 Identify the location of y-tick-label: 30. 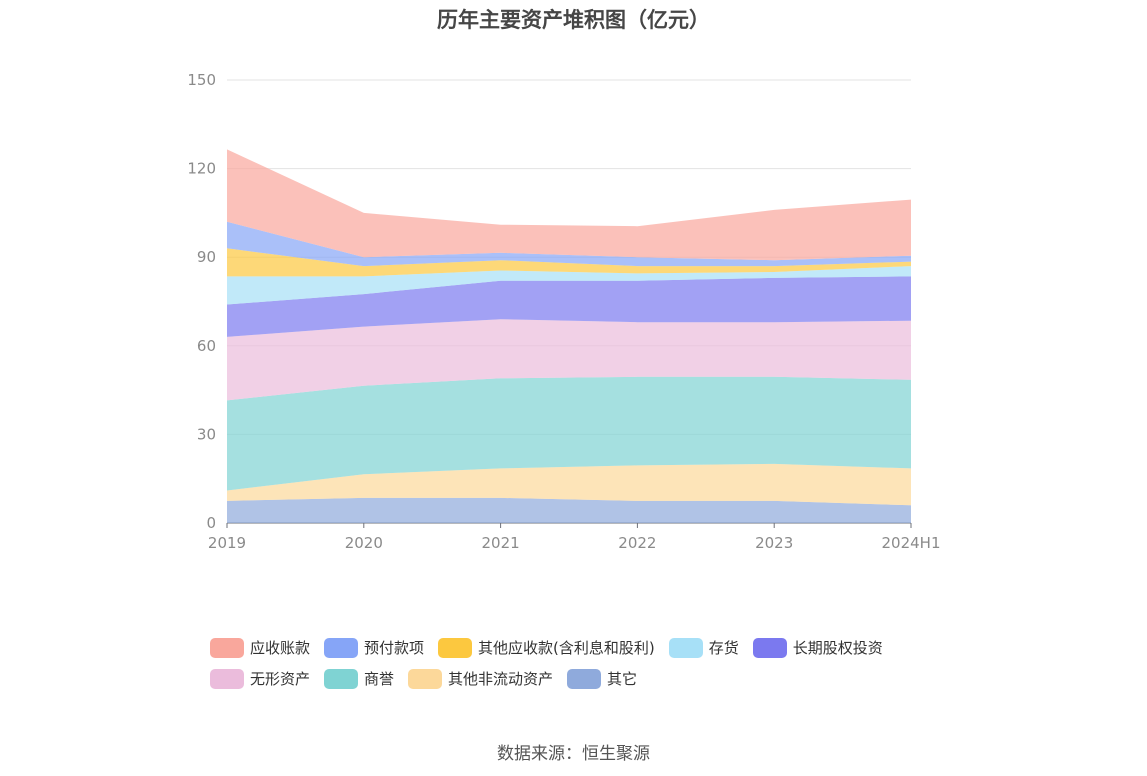
(206, 434).